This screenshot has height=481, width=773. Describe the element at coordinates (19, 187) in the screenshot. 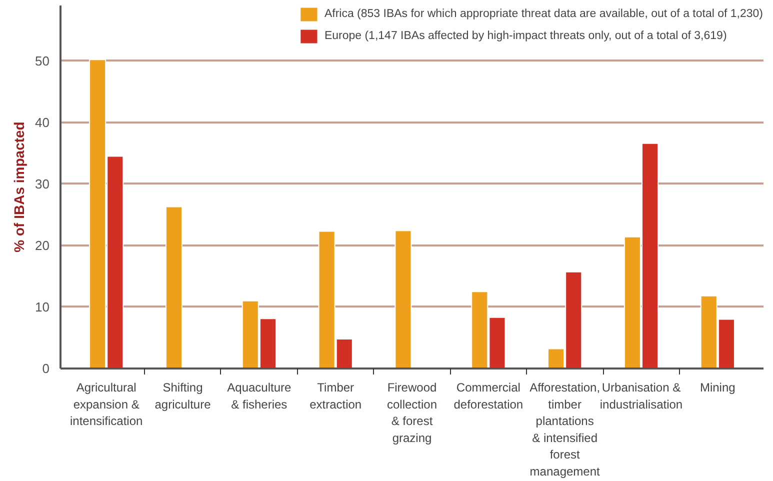

I see `y-axis-title: % of IBAs impacted` at that location.